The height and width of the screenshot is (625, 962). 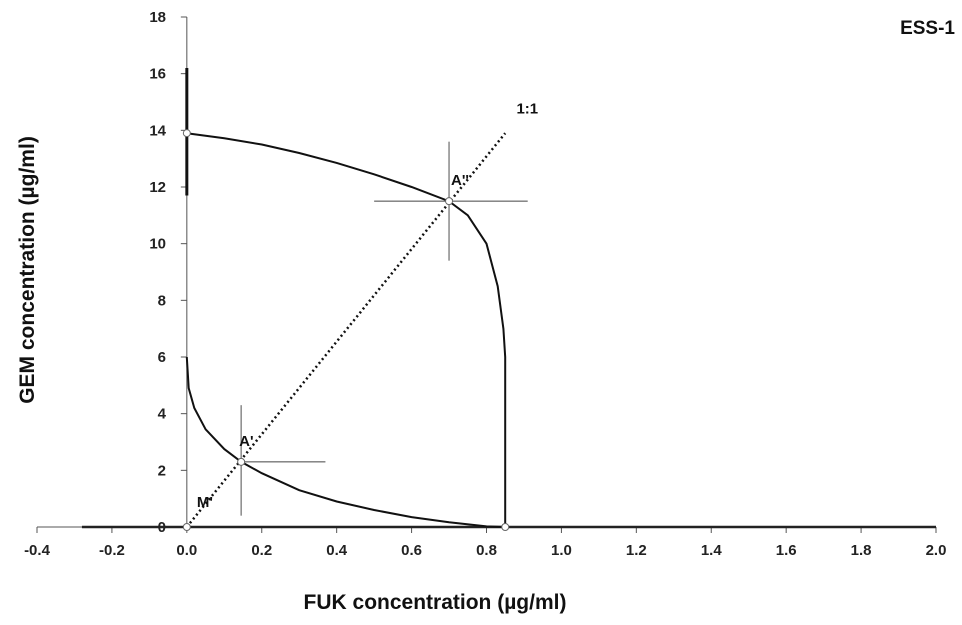 I want to click on x-tick-label: -0.4, so click(x=37, y=550).